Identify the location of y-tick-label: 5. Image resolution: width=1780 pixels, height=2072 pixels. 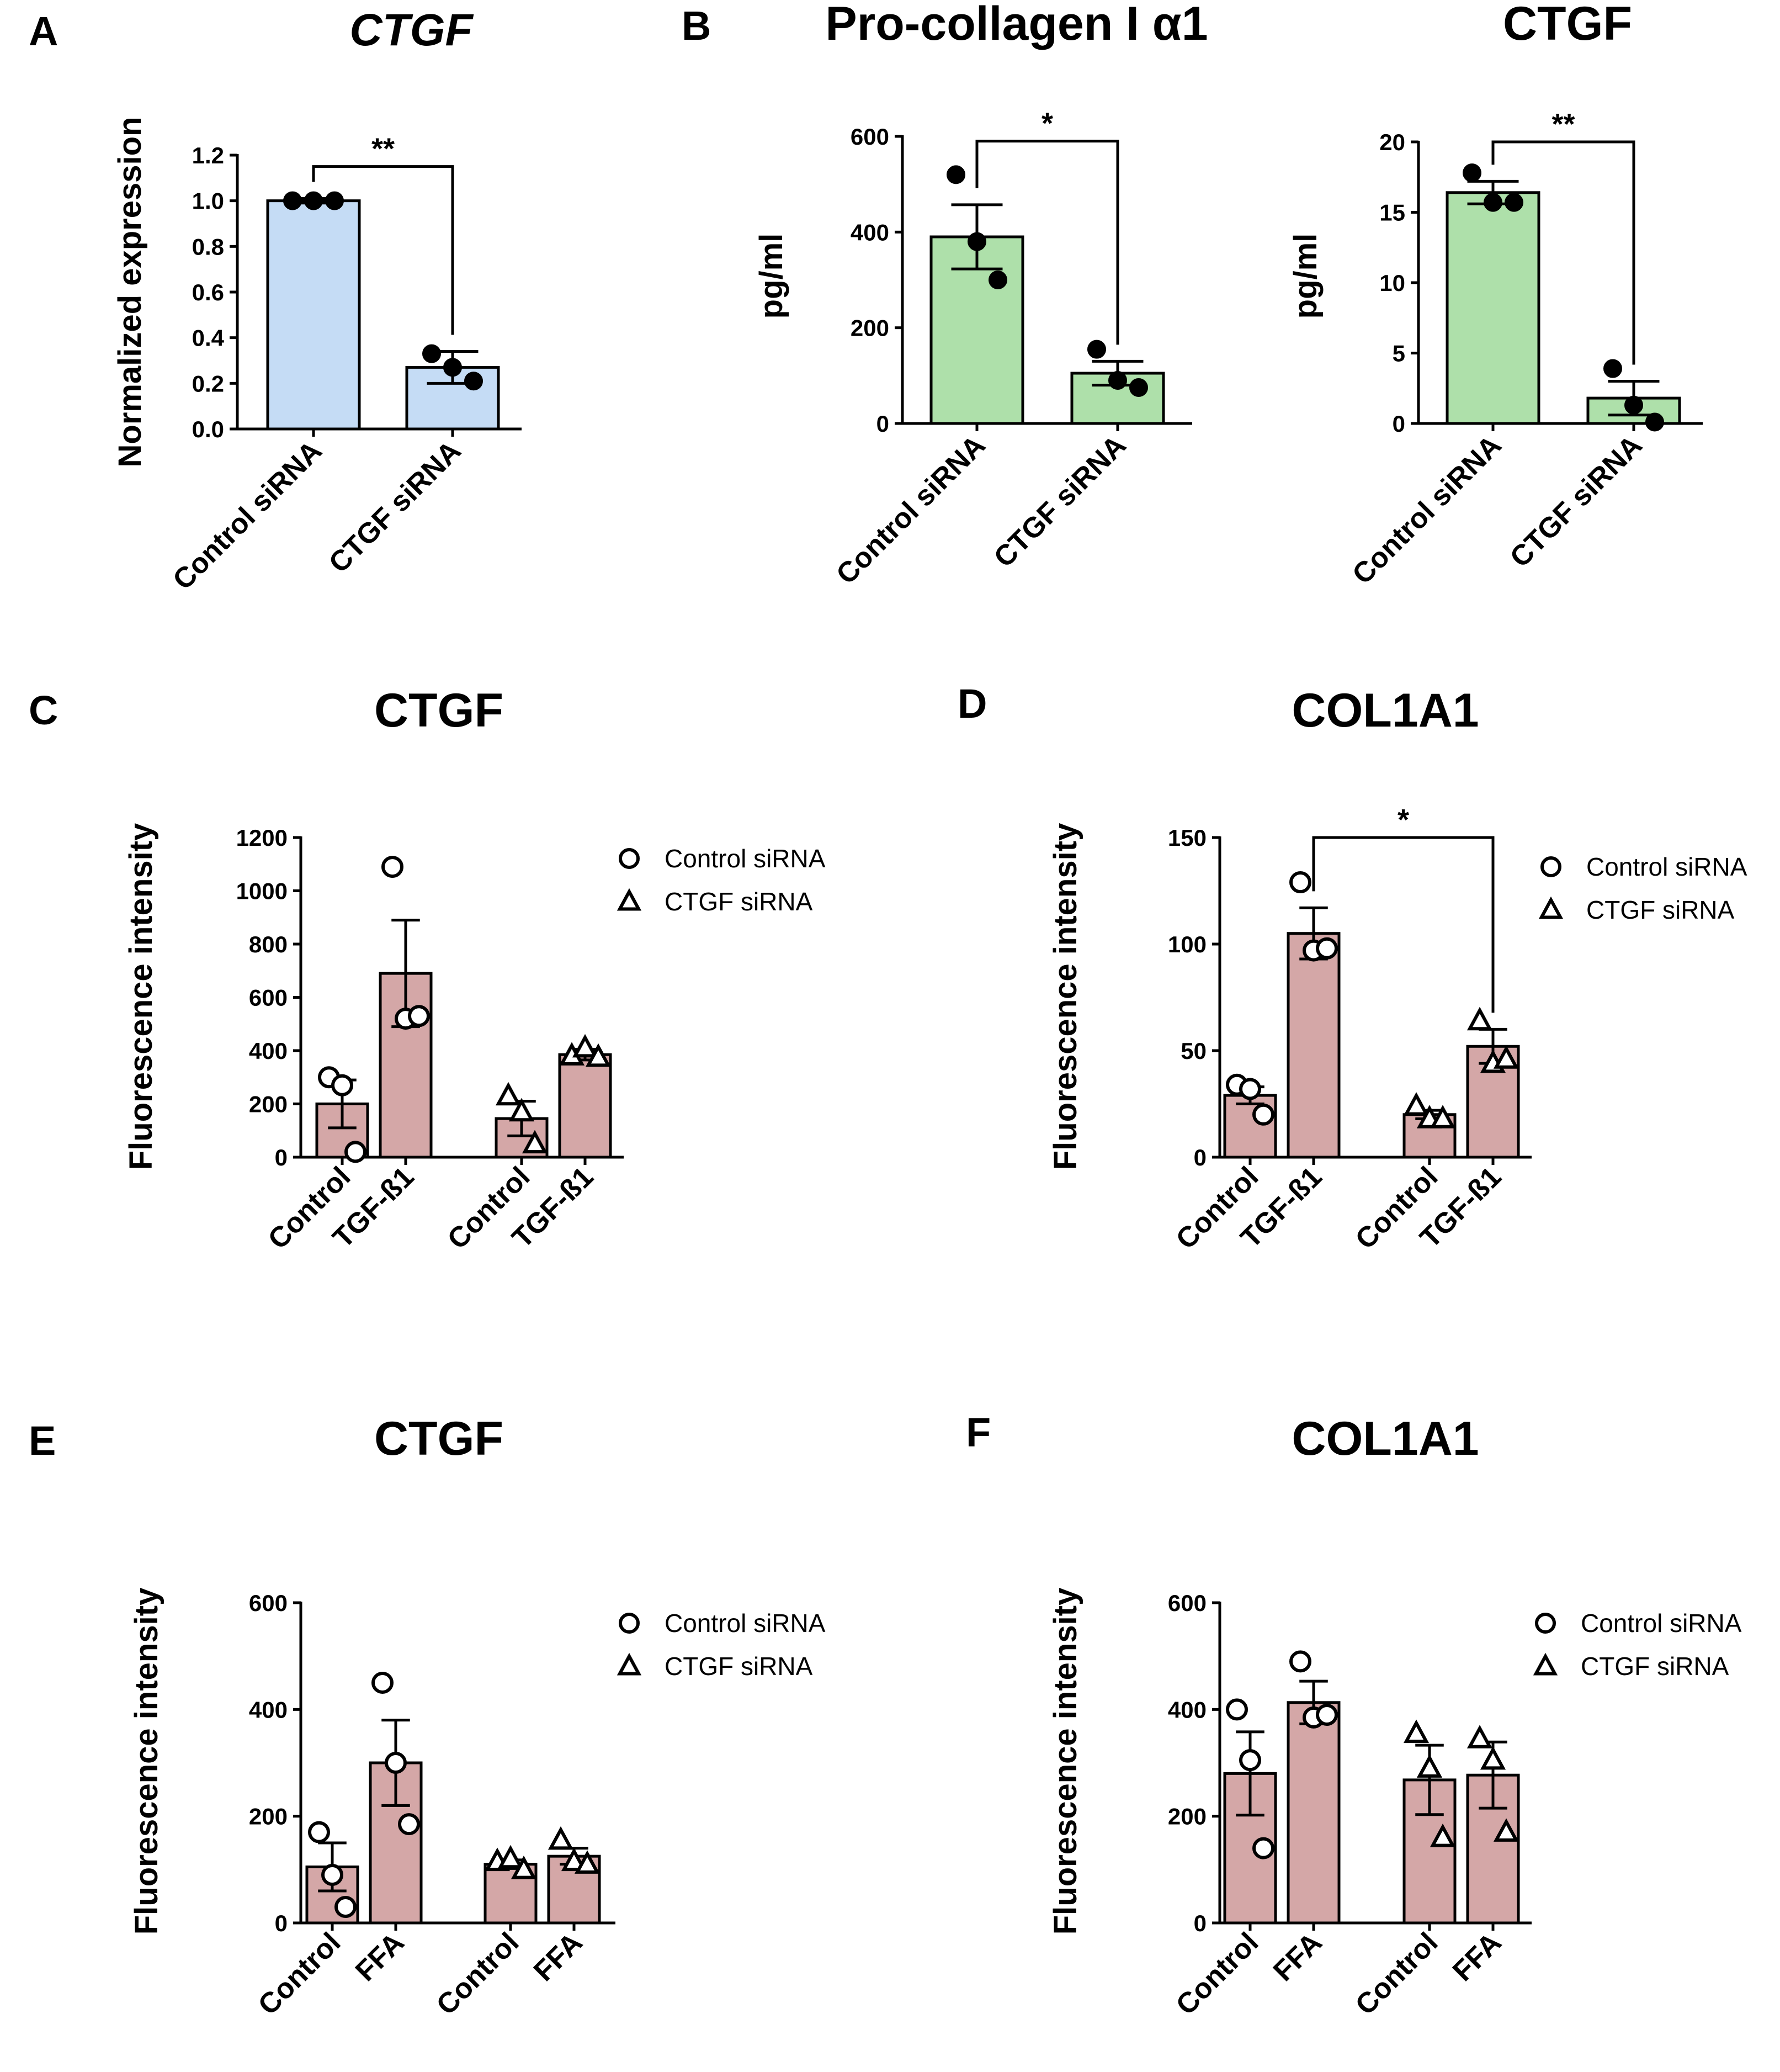
(1399, 354).